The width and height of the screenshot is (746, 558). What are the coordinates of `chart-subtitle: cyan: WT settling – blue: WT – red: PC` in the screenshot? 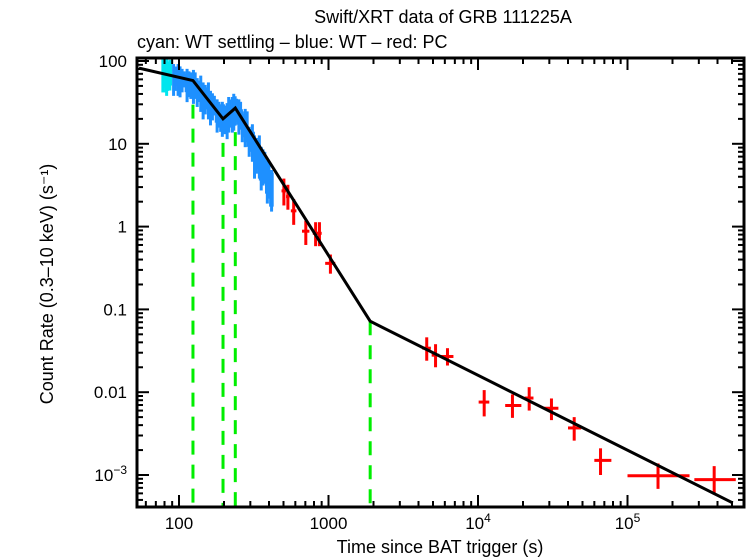 It's located at (292, 42).